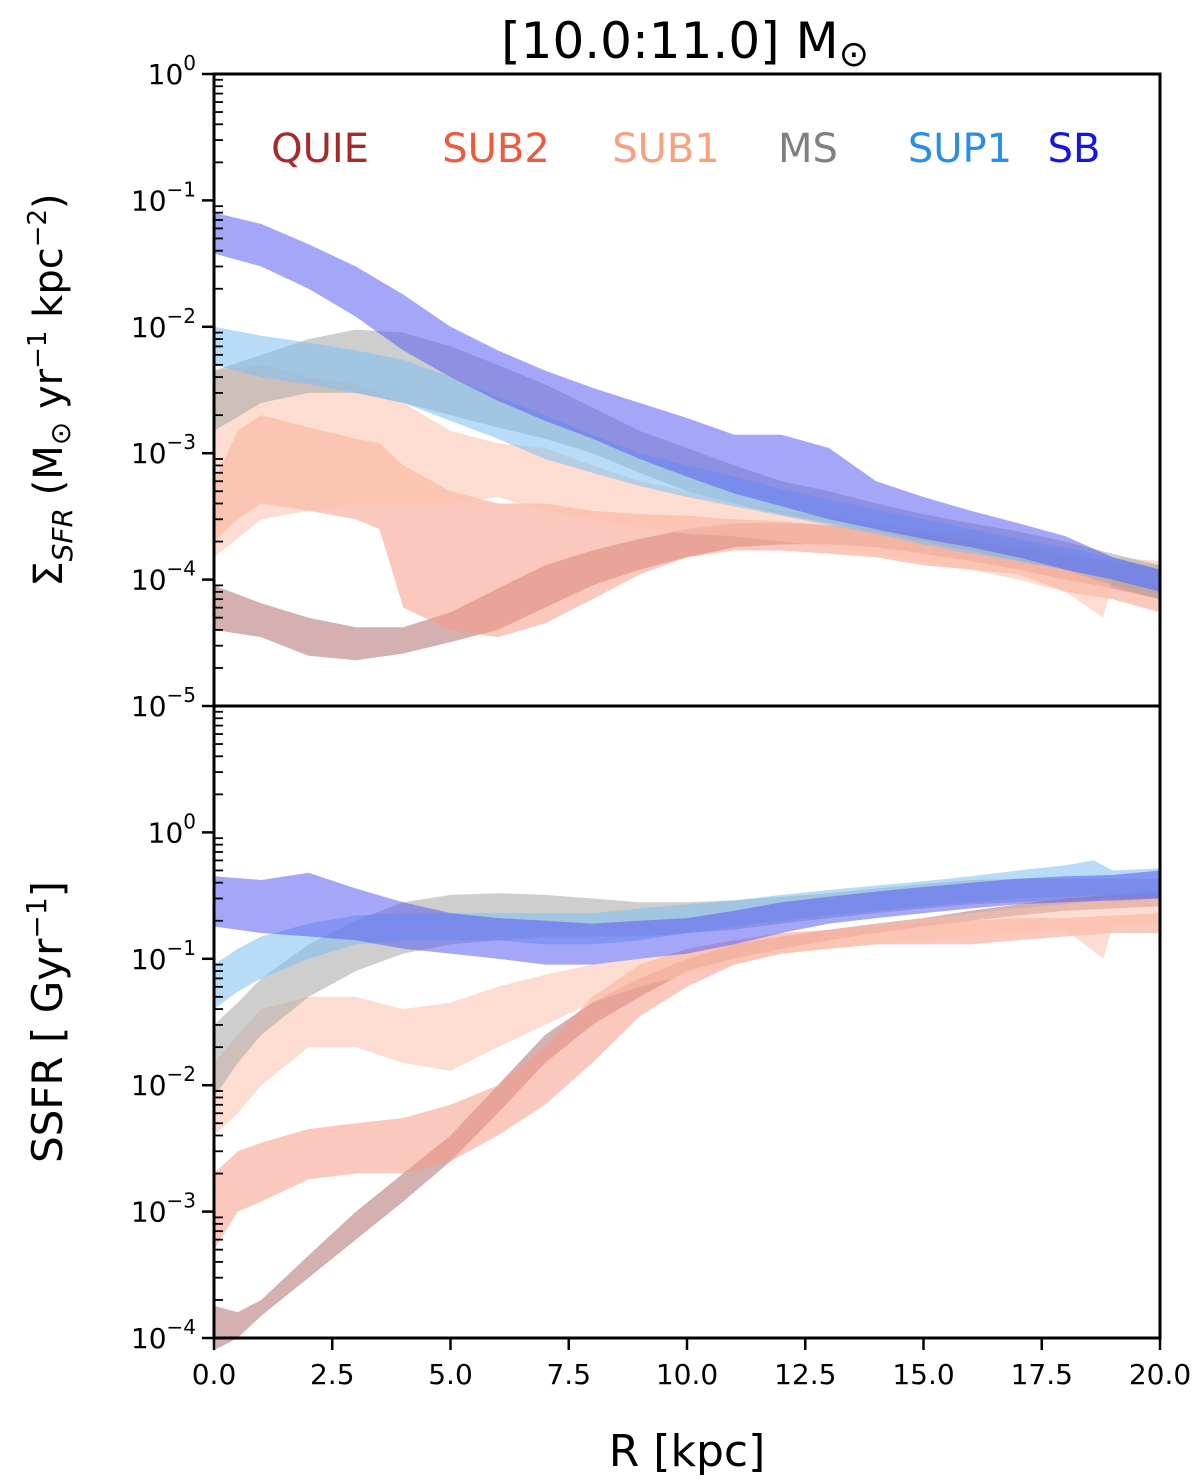  I want to click on ssfr-band-sub1, so click(687, 1017).